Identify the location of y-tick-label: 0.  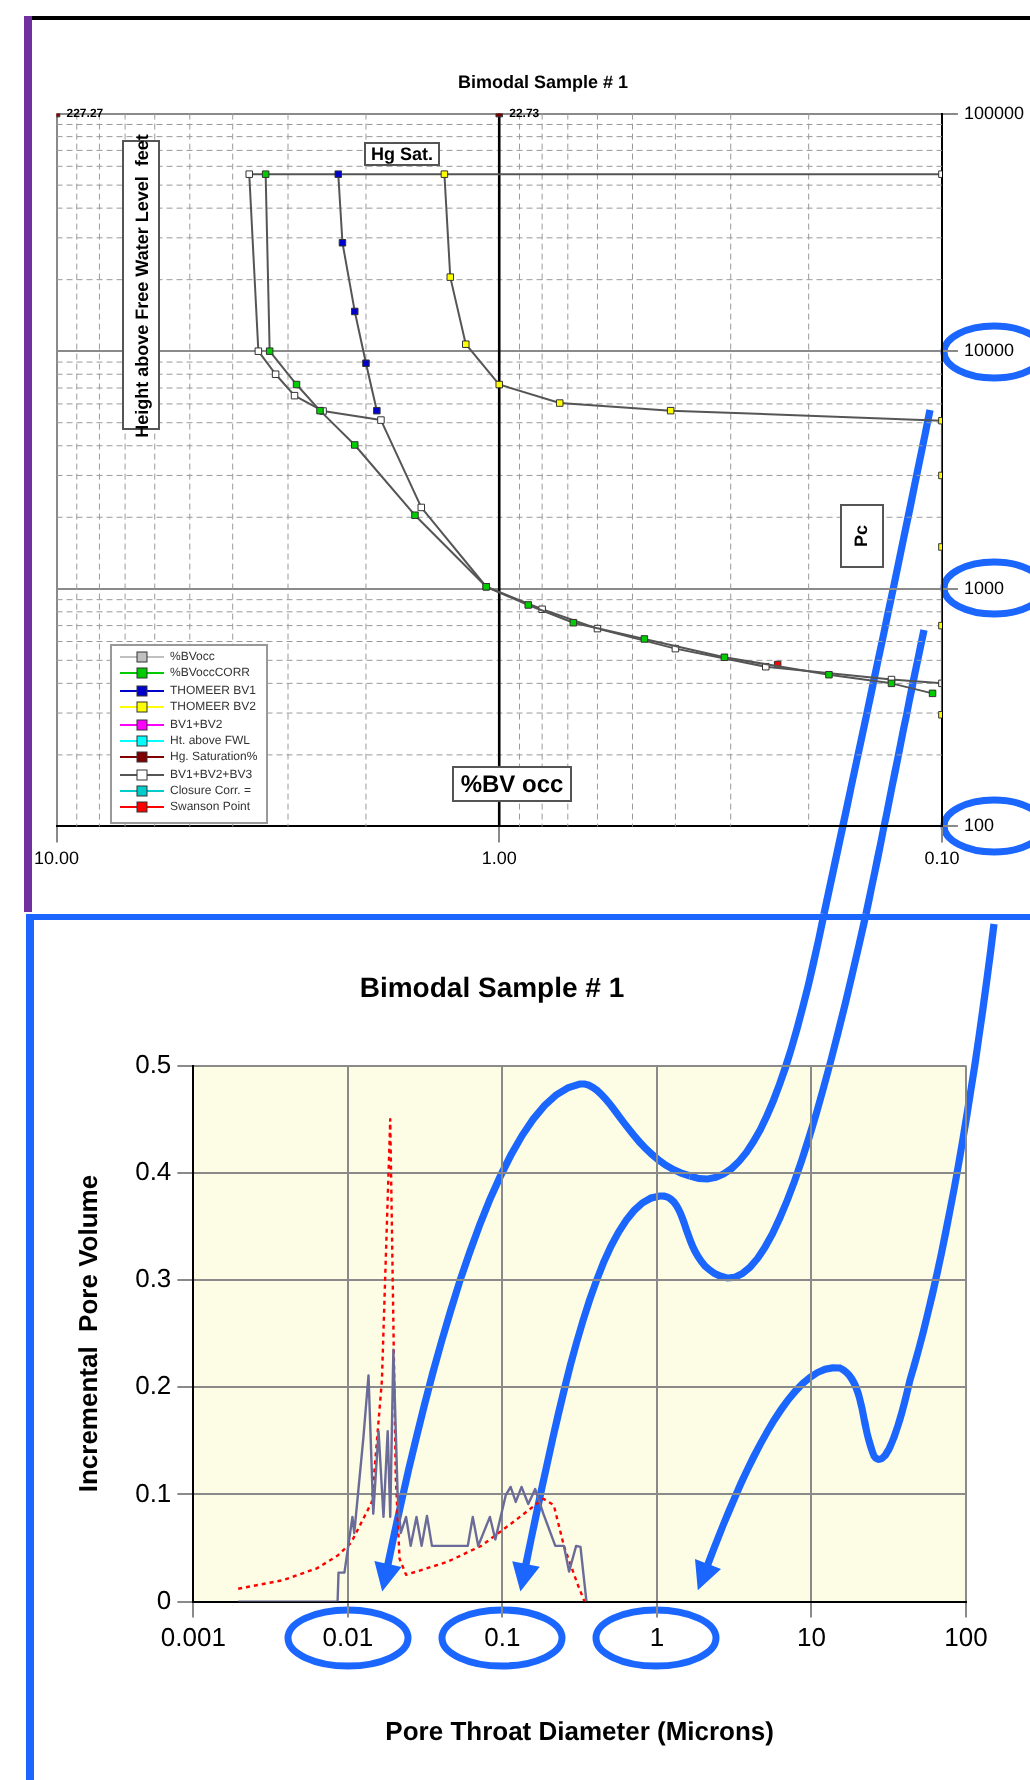
(164, 1599).